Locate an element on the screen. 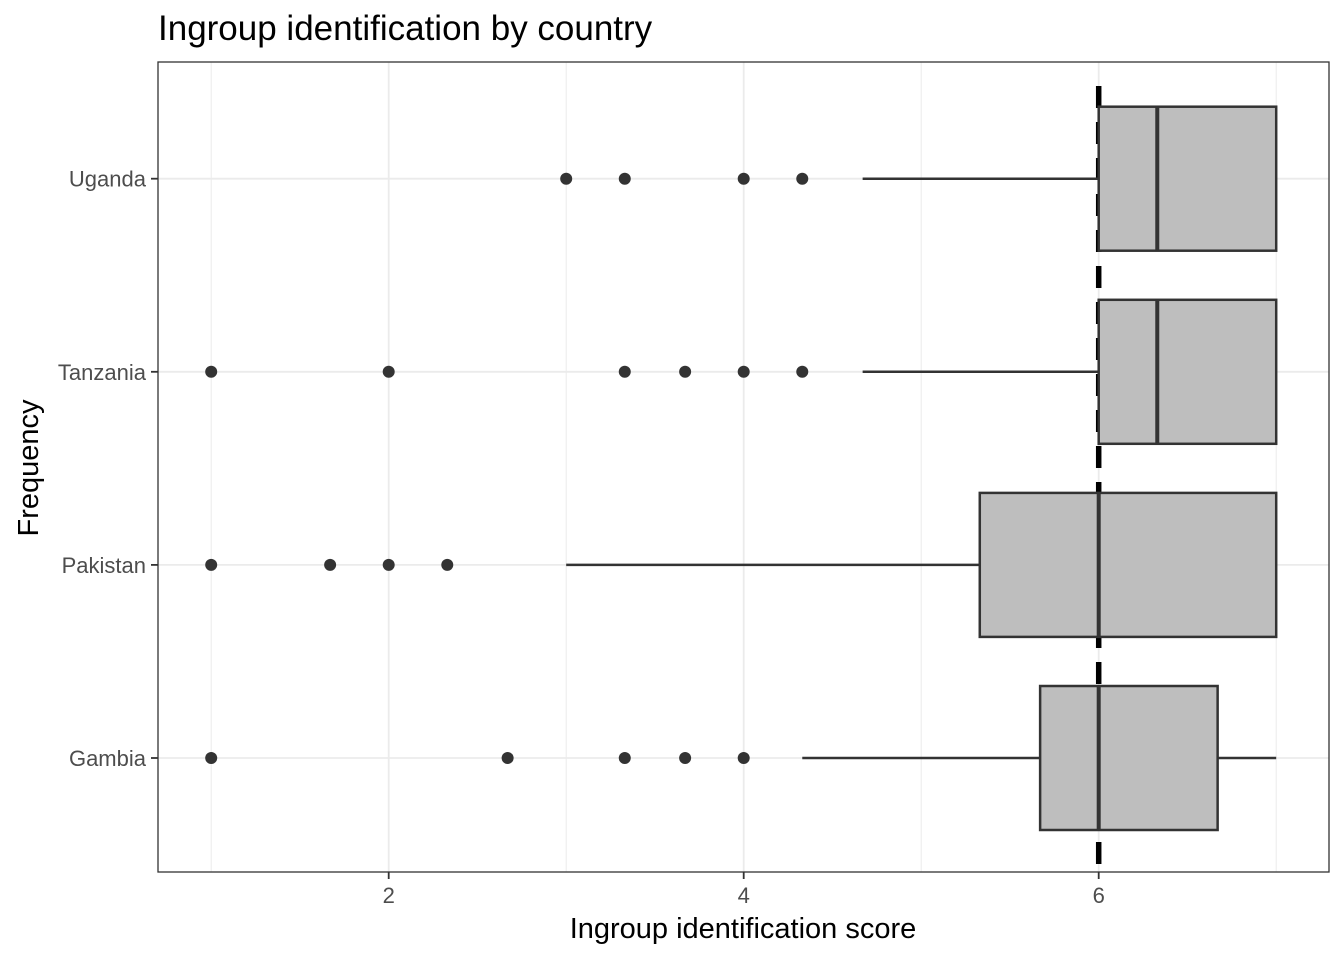 The image size is (1344, 960). box-pakistan is located at coordinates (741, 565).